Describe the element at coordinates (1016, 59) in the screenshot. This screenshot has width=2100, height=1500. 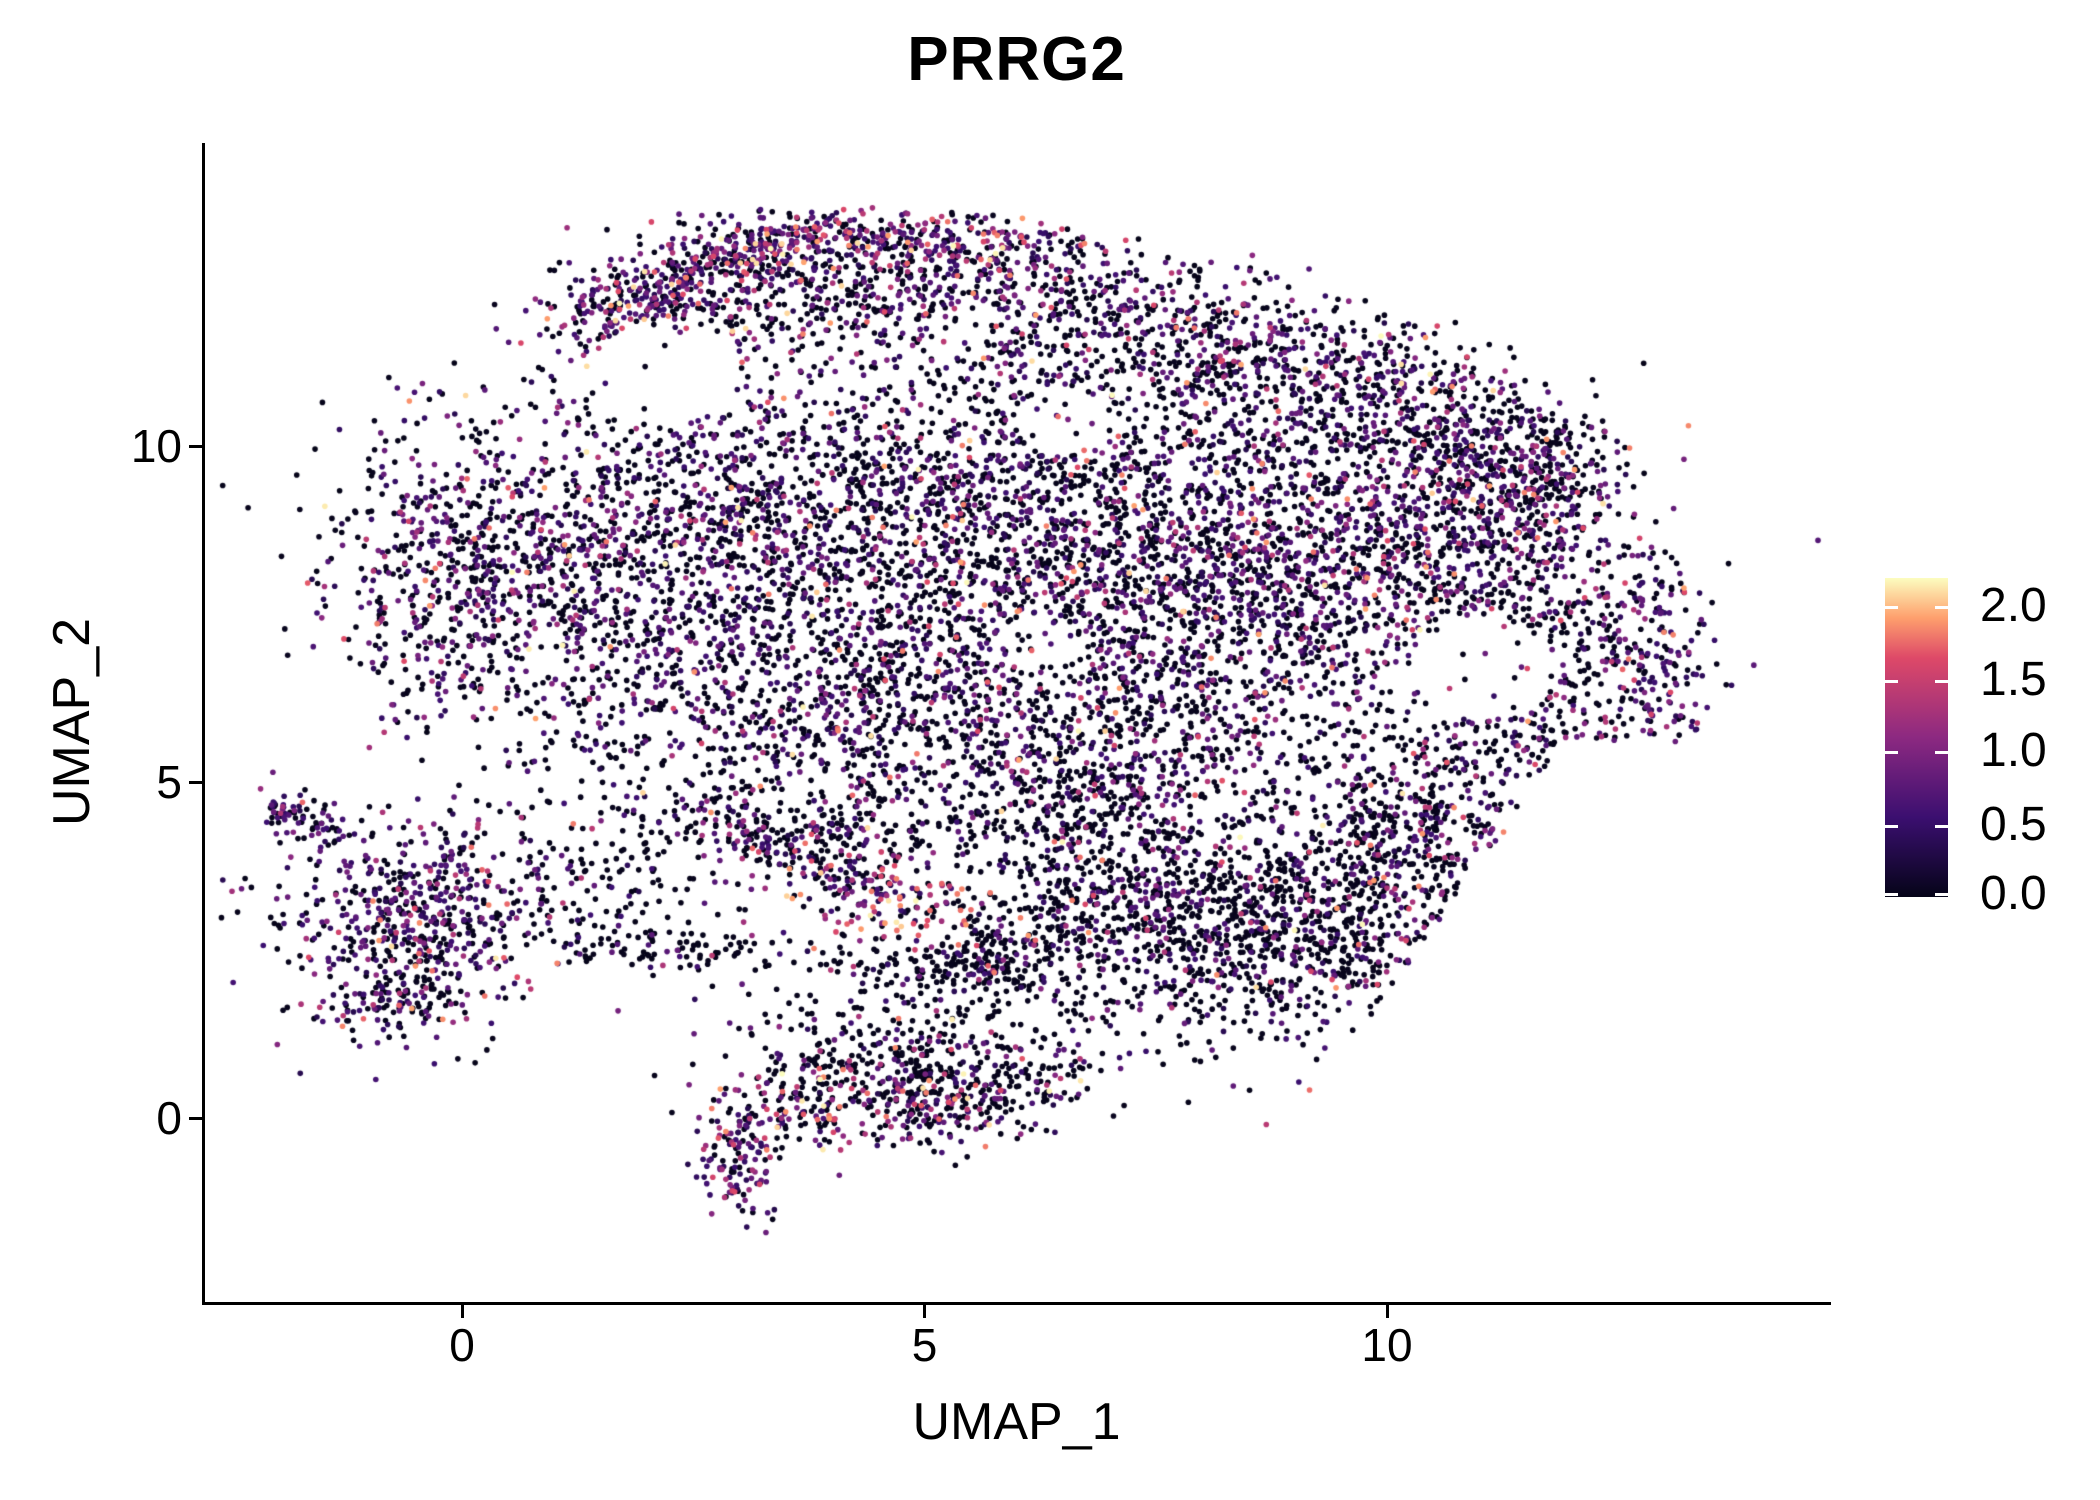
I see `plot-title: PRRG2` at that location.